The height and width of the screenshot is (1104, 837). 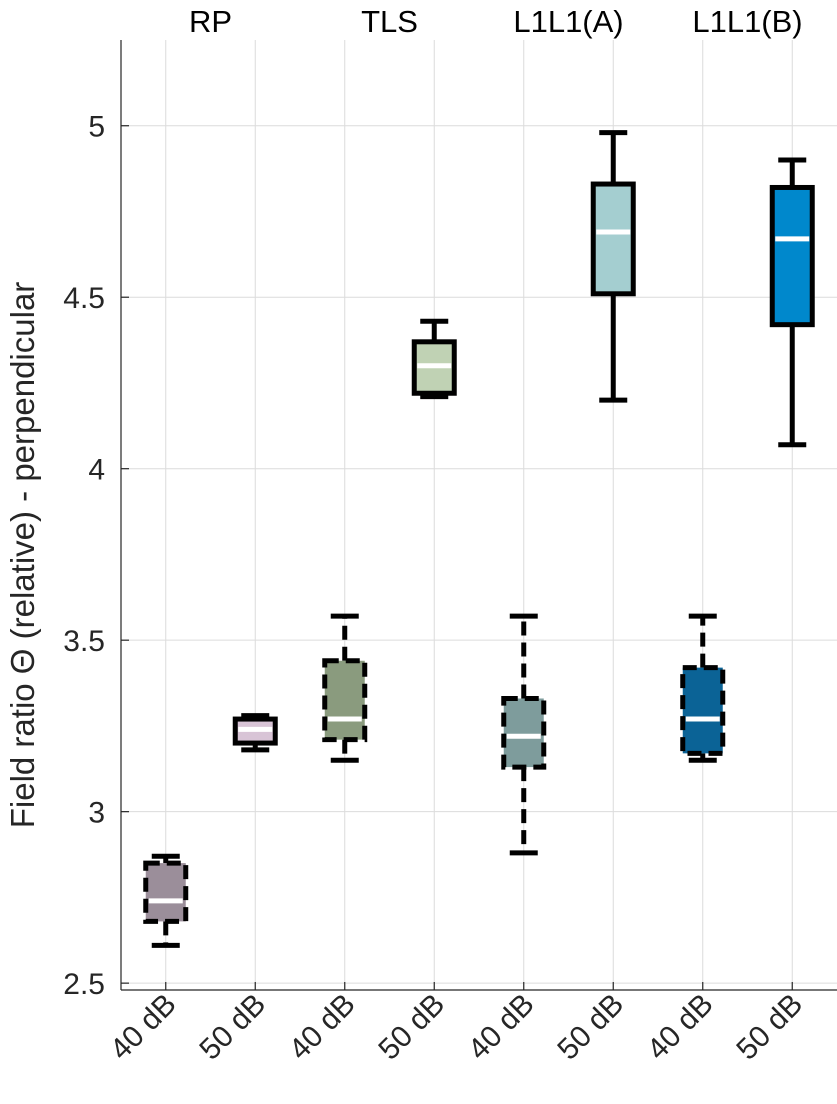 I want to click on y-tick-label: 5, so click(x=96, y=127).